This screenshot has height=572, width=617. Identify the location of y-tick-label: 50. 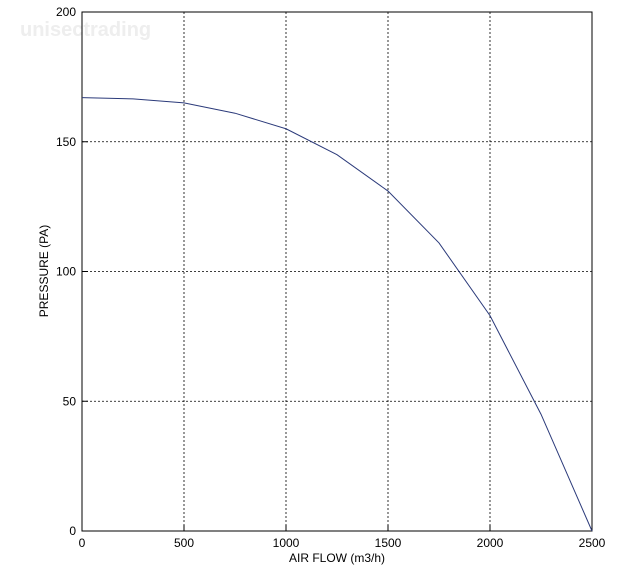
(70, 401).